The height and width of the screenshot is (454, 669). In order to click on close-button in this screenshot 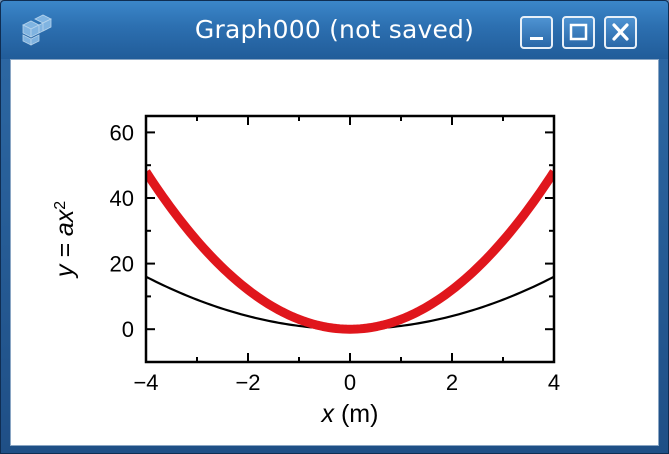, I will do `click(620, 32)`.